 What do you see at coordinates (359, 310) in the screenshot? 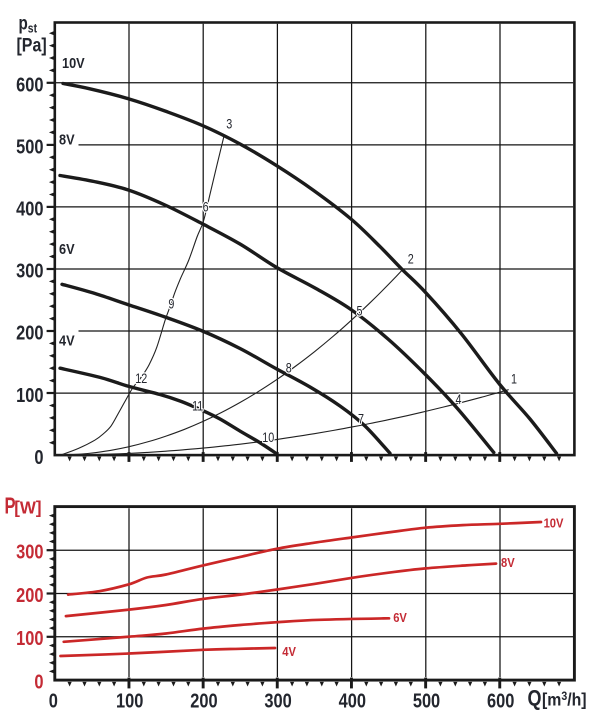
I see `svg-text: 5` at bounding box center [359, 310].